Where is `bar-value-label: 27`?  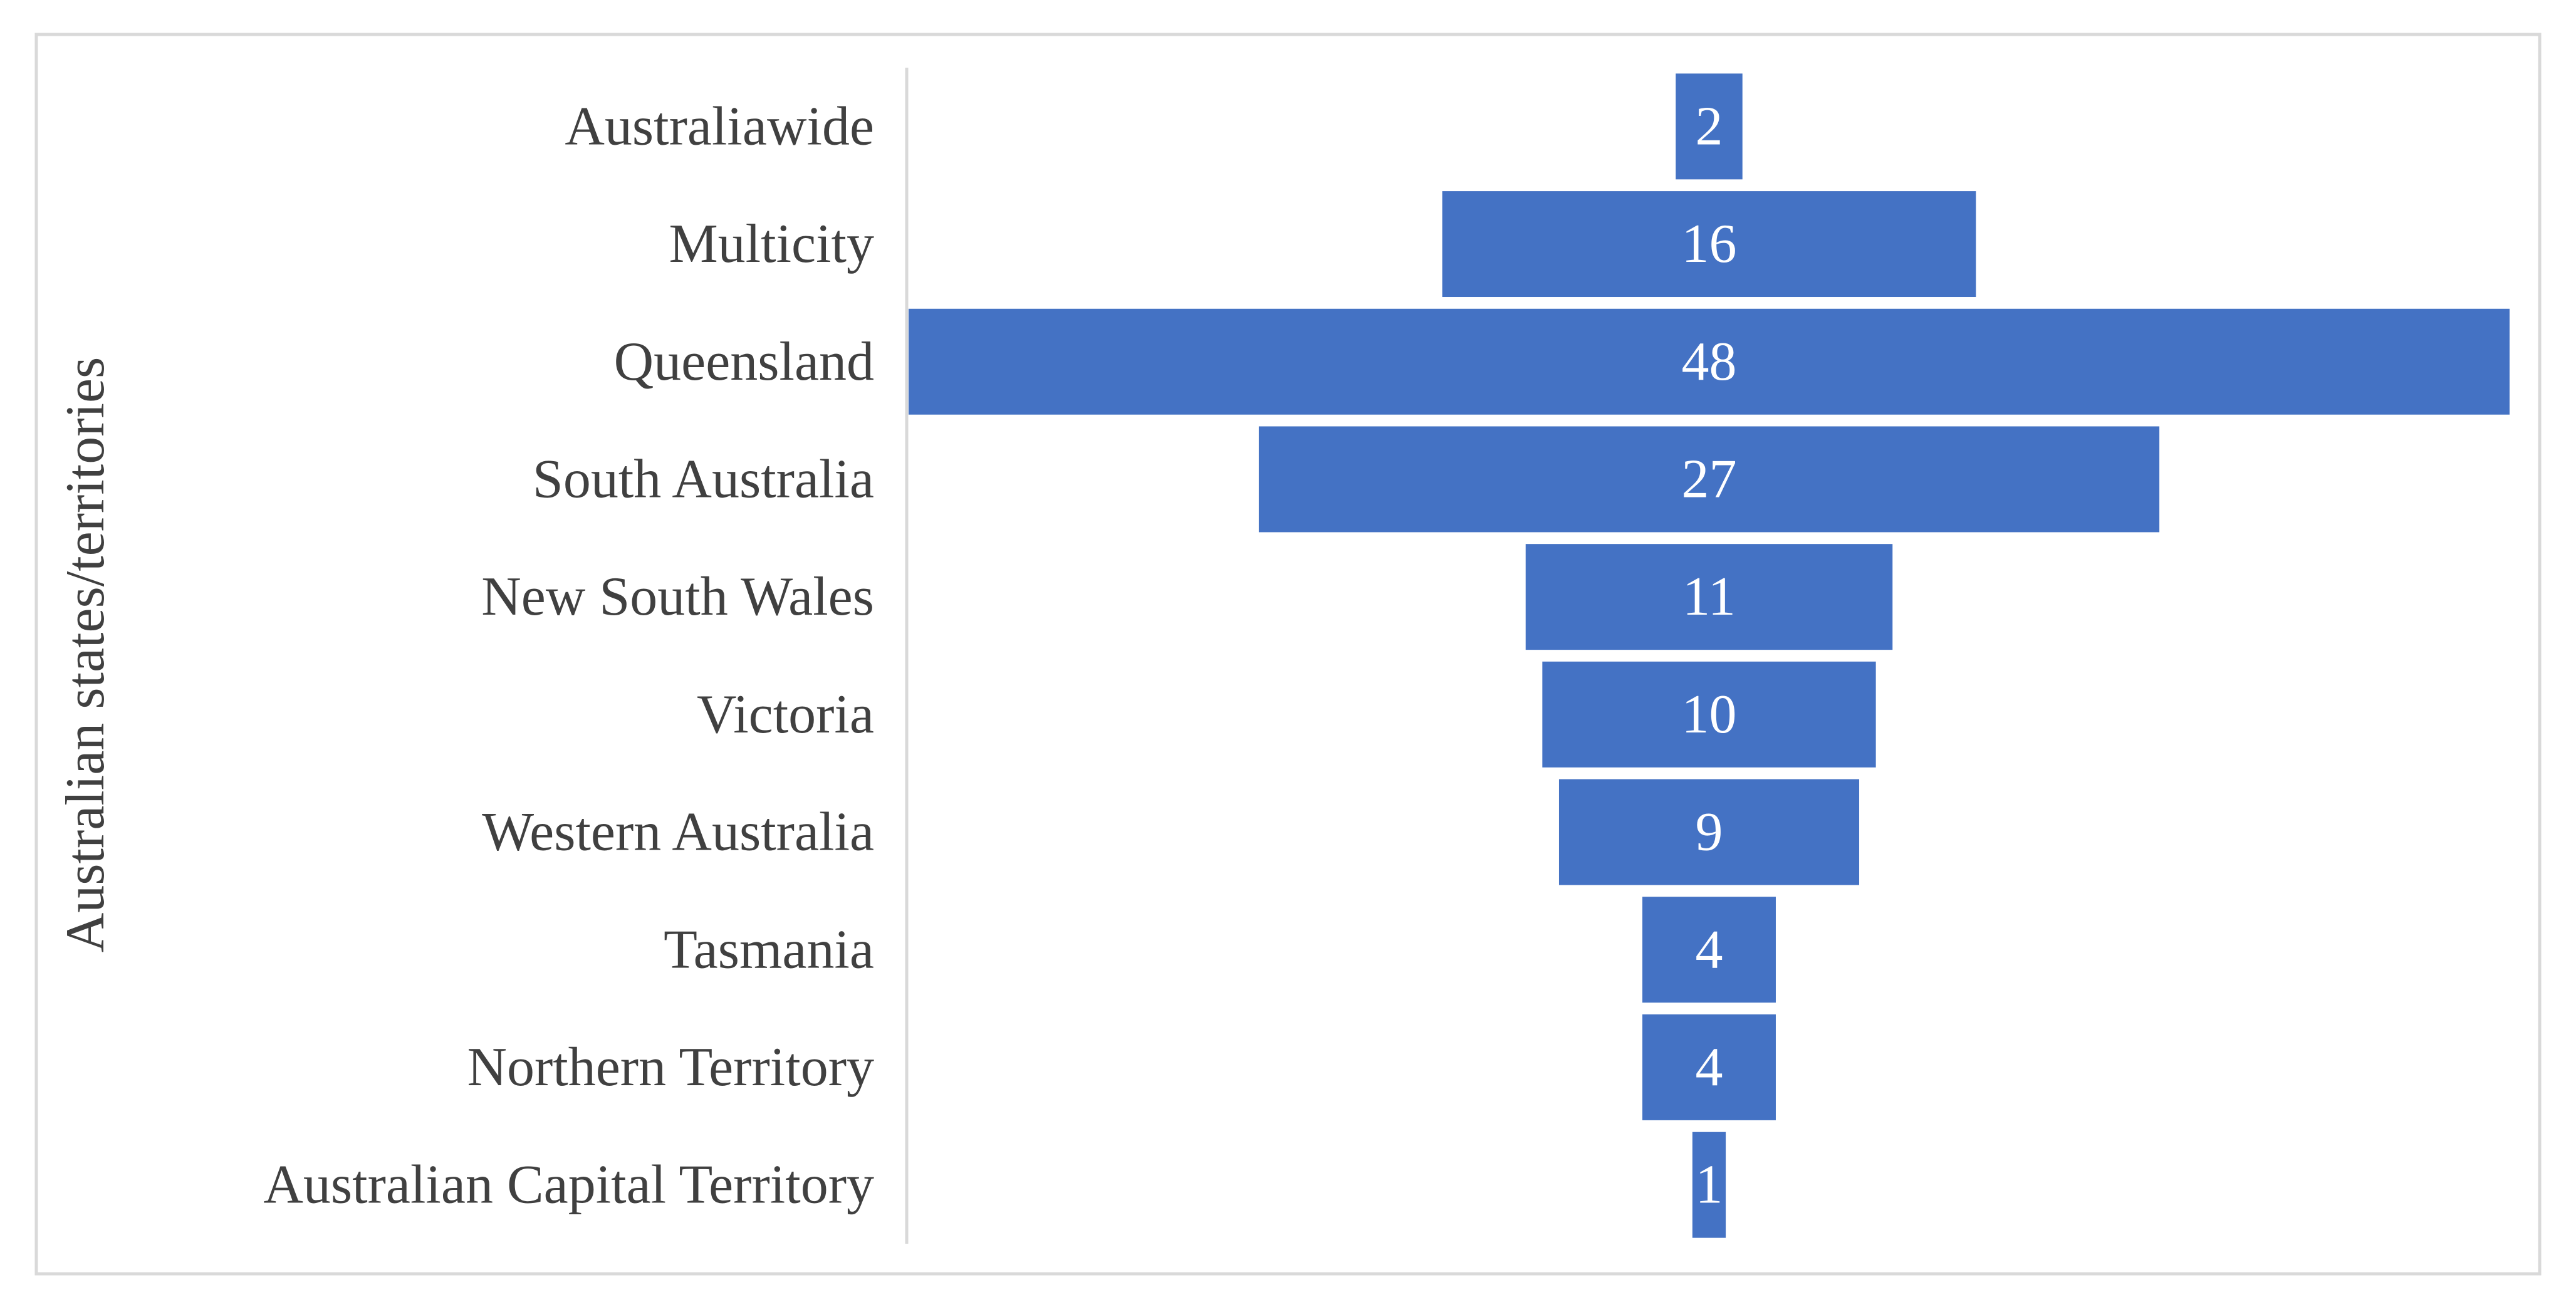
bar-value-label: 27 is located at coordinates (1709, 479).